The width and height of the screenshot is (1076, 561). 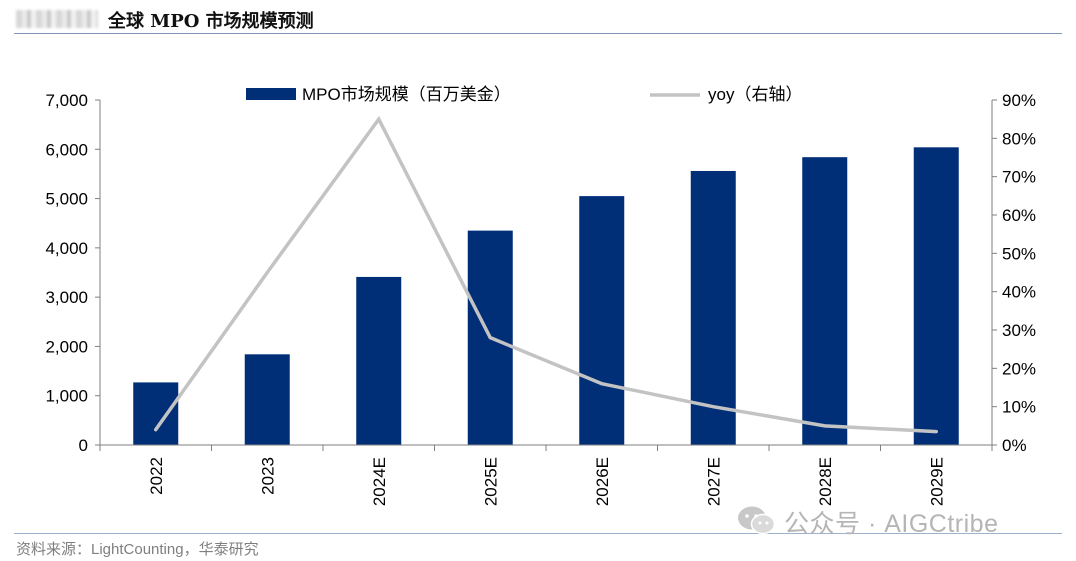 I want to click on right-tick-label: 50%, so click(x=1019, y=253).